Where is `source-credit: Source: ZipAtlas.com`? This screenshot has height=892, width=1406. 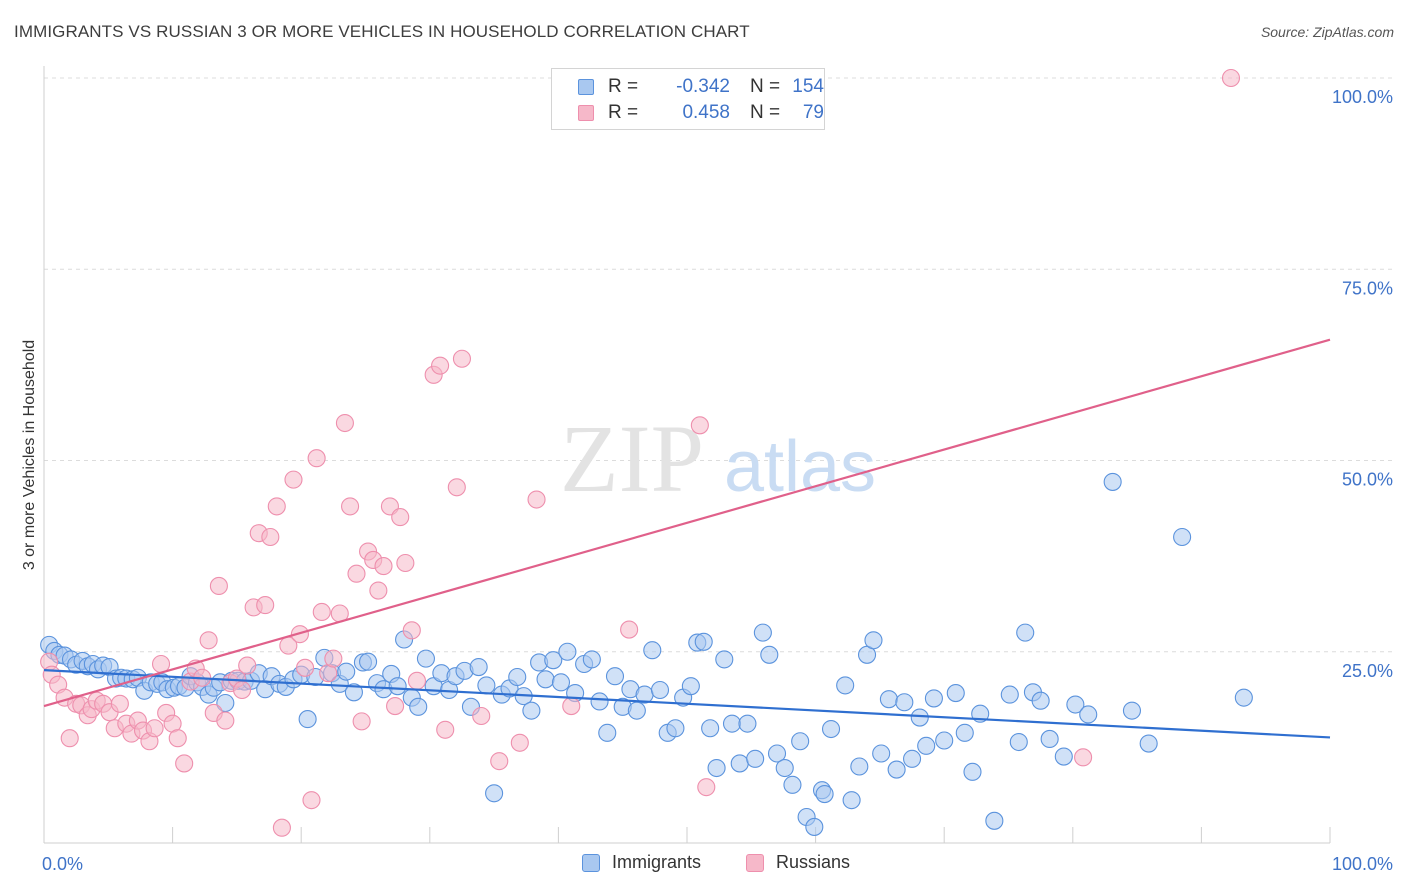
source-credit: Source: ZipAtlas.com is located at coordinates (1327, 32).